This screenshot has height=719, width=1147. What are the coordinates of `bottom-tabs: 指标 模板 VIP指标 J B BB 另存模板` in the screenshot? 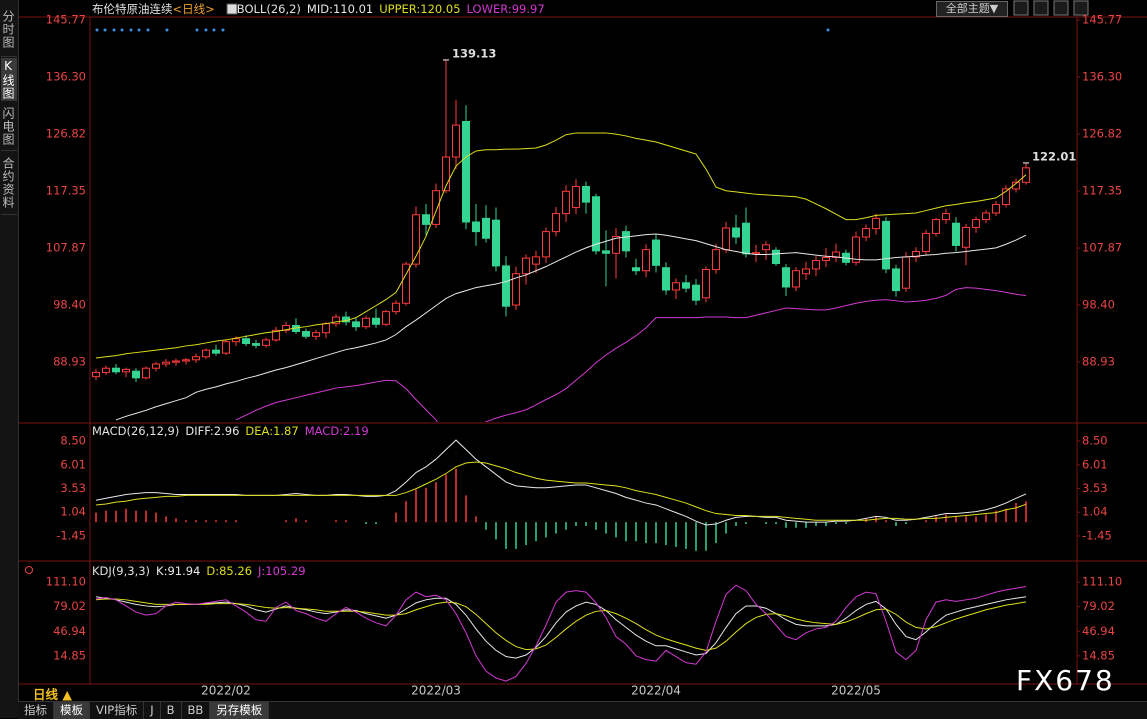 It's located at (582, 710).